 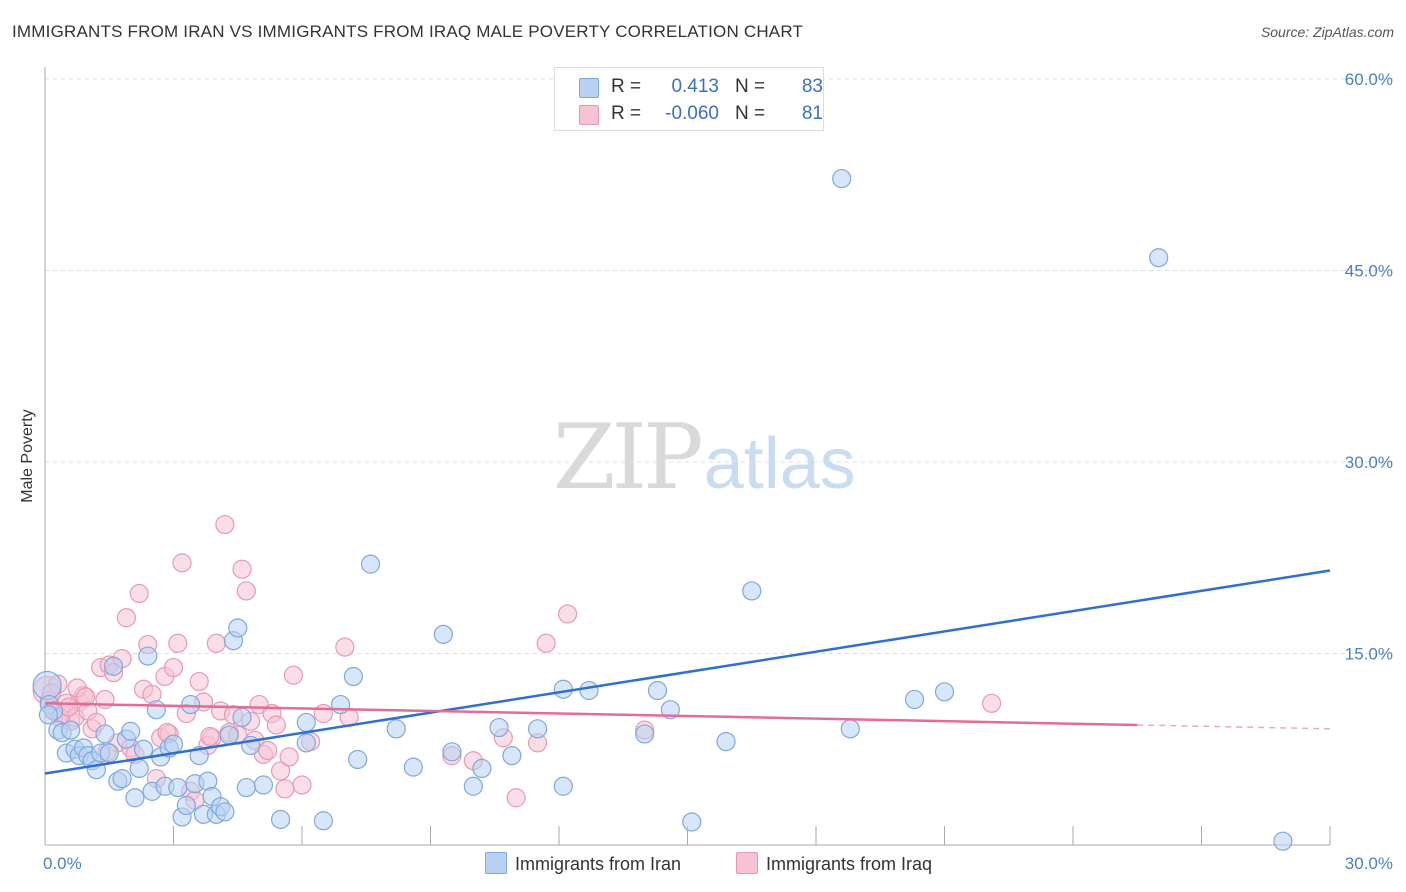 What do you see at coordinates (695, 86) in the screenshot?
I see `legend-r-value-iran: 0.413` at bounding box center [695, 86].